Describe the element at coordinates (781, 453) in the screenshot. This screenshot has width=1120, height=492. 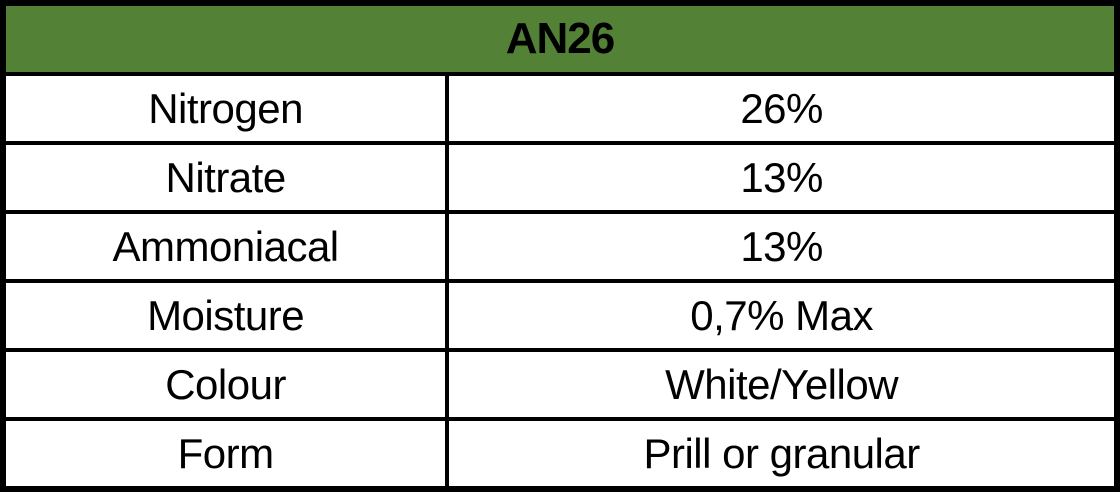
I see `spec-value: Prill or granular` at that location.